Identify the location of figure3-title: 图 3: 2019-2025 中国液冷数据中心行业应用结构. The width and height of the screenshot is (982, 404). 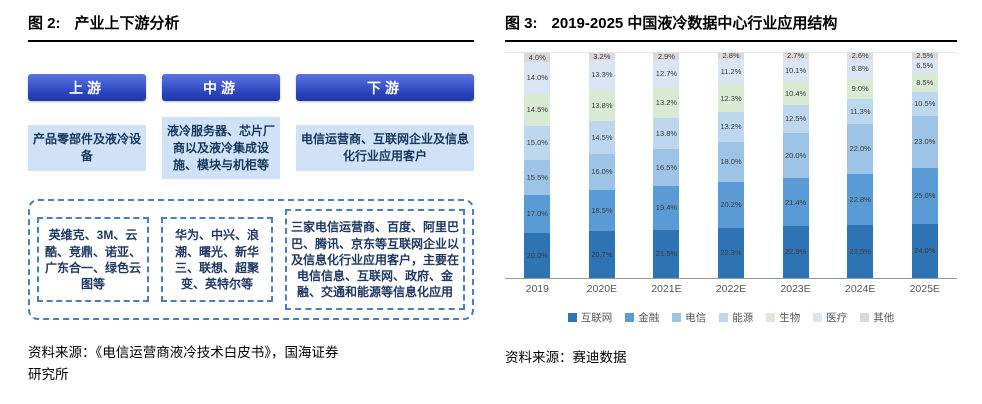
(731, 27).